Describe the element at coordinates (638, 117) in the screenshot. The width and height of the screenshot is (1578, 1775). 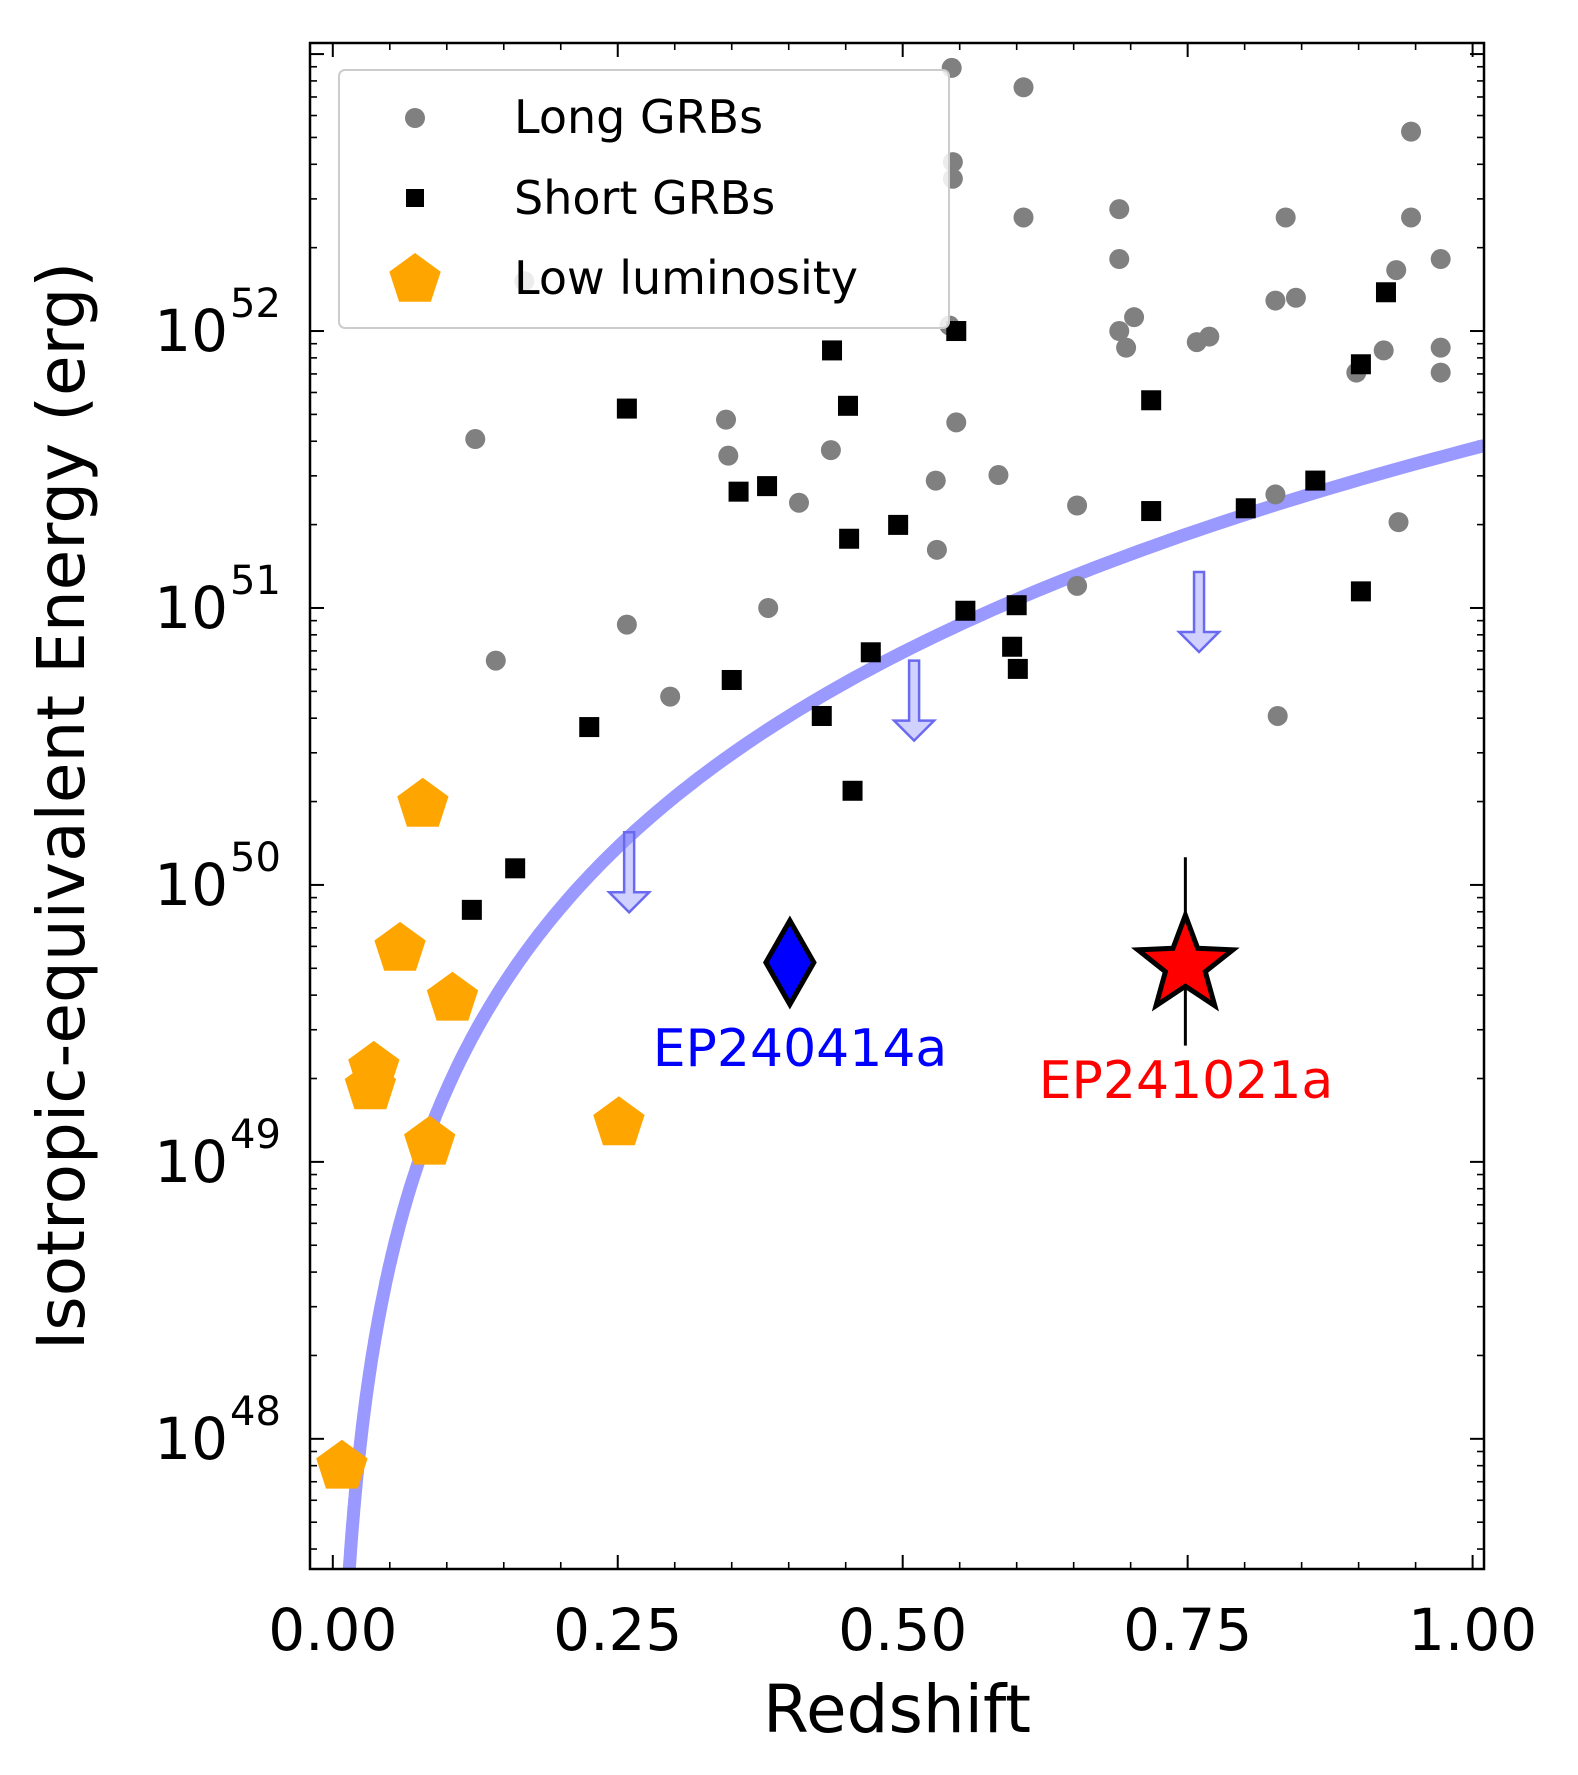
I see `legend-long-label: Long GRBs` at that location.